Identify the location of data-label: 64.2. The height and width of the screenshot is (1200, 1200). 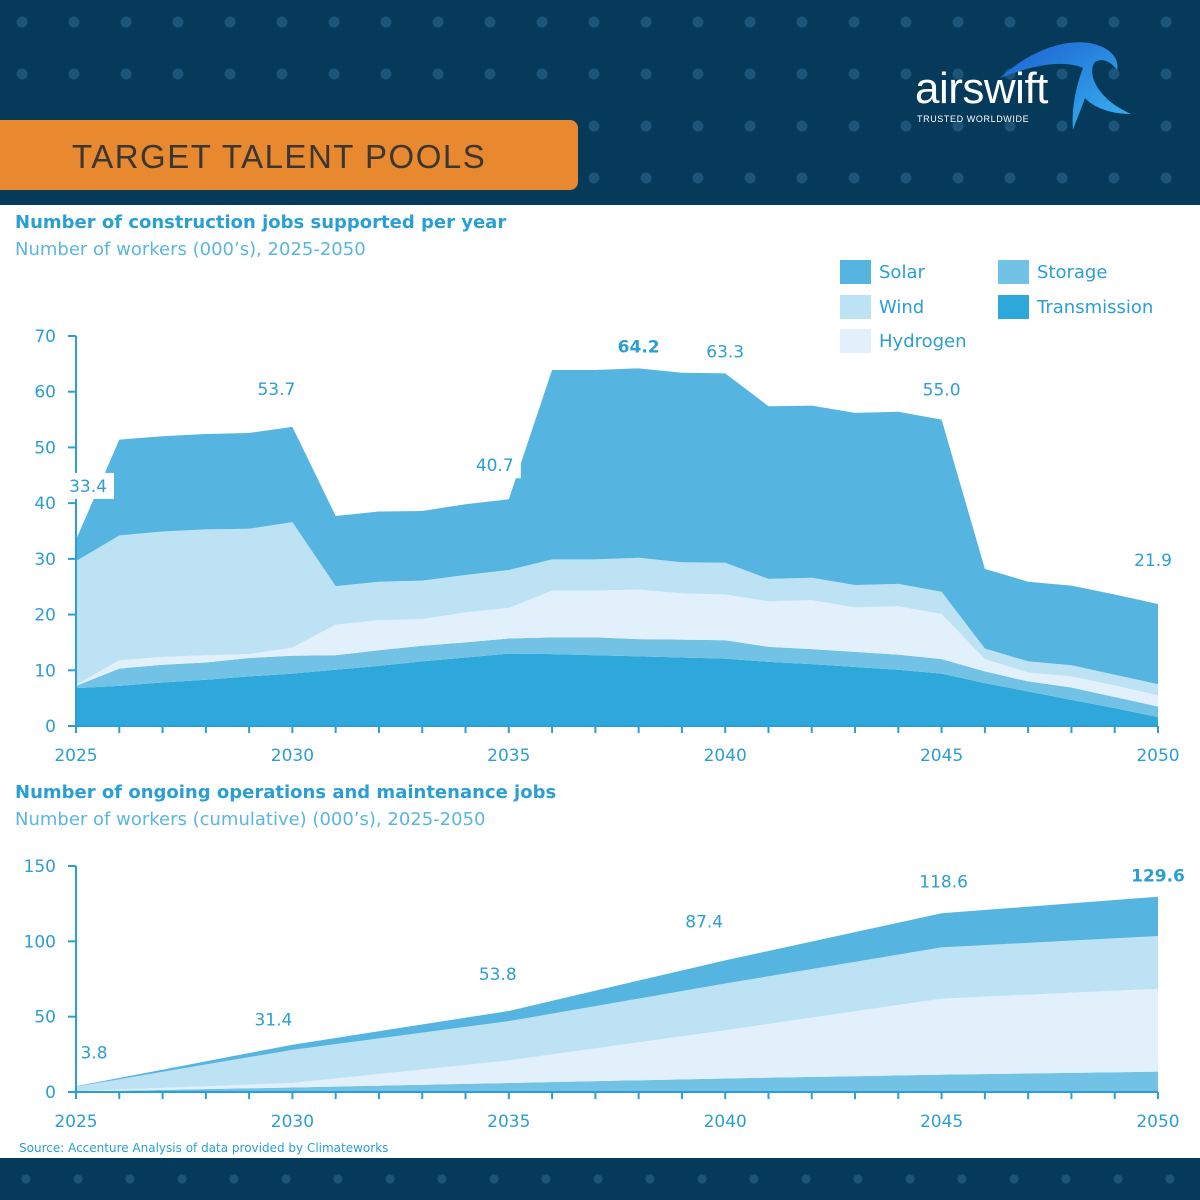
(639, 347).